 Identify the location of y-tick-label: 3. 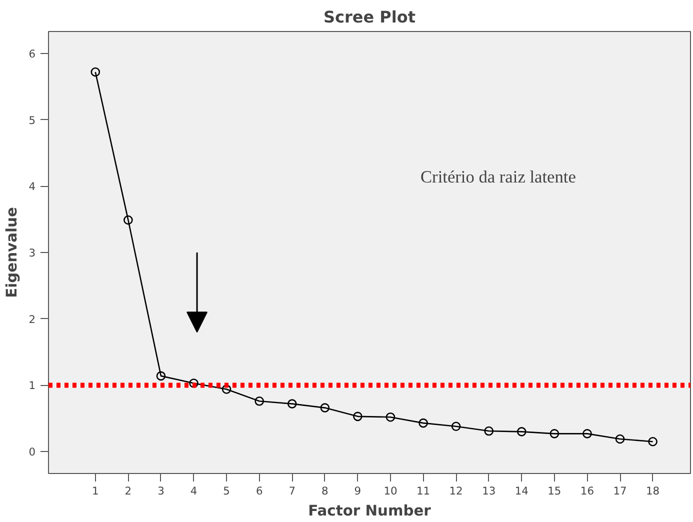
(32, 253).